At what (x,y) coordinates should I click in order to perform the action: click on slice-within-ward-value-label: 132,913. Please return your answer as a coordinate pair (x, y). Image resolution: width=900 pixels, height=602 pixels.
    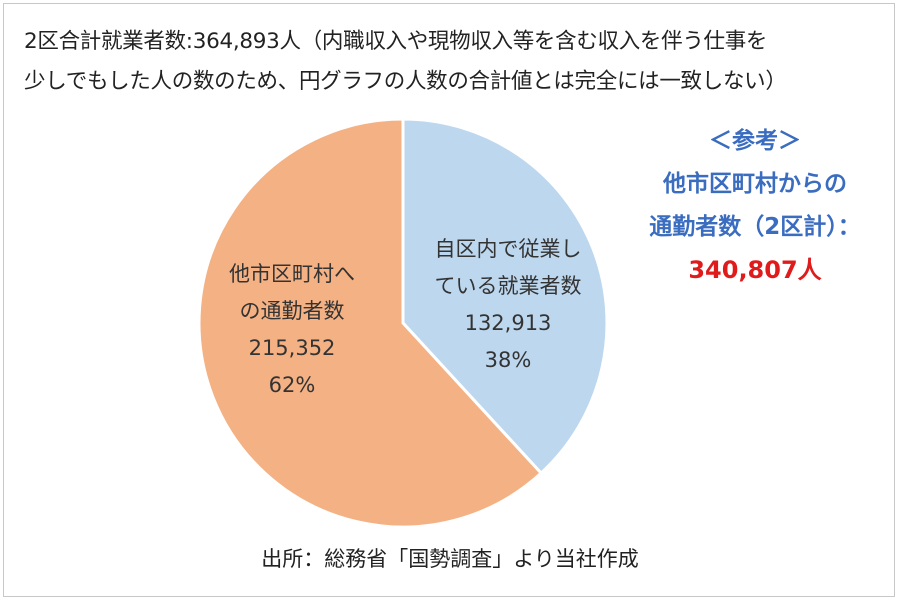
    Looking at the image, I should click on (508, 323).